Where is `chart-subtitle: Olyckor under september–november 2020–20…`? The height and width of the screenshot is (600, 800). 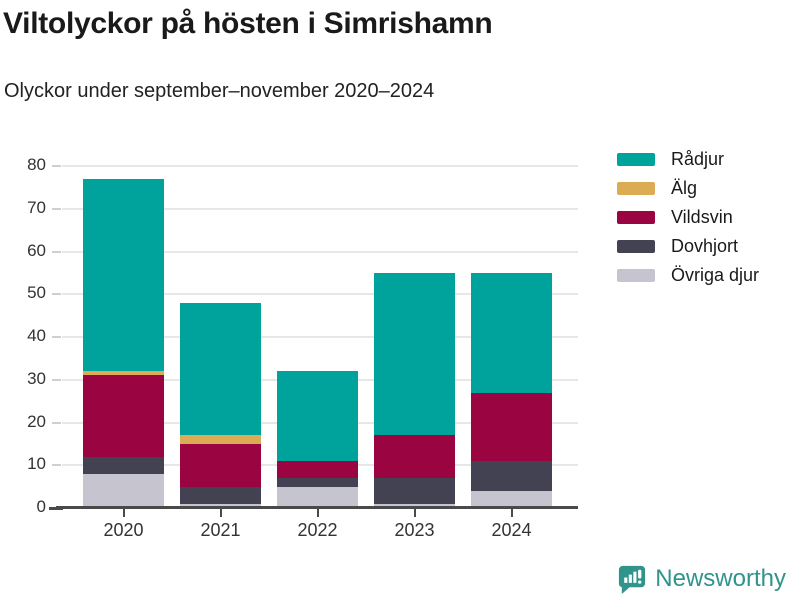
chart-subtitle: Olyckor under september–november 2020–20… is located at coordinates (219, 91).